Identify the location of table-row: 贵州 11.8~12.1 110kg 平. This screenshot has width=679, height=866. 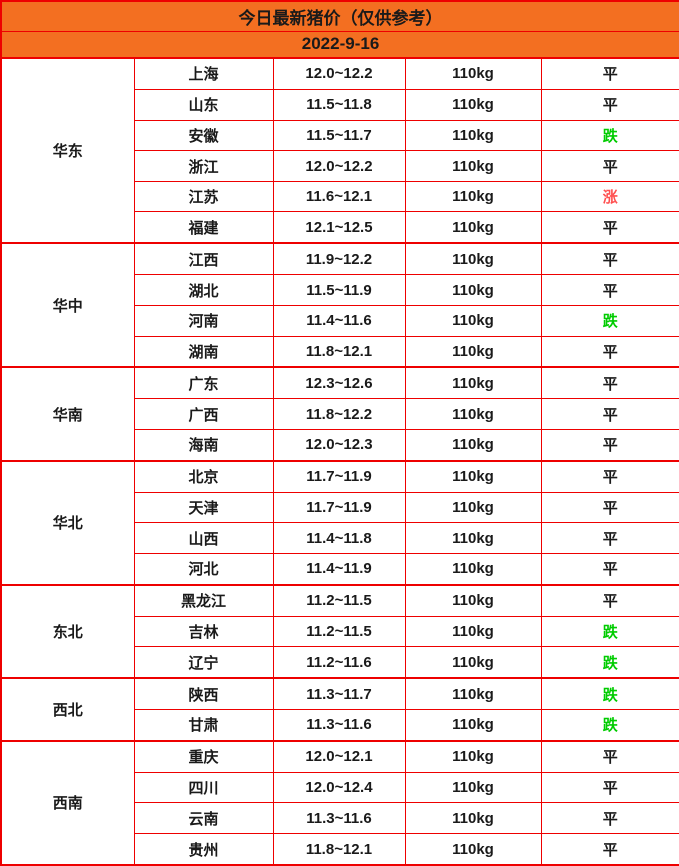
(340, 849).